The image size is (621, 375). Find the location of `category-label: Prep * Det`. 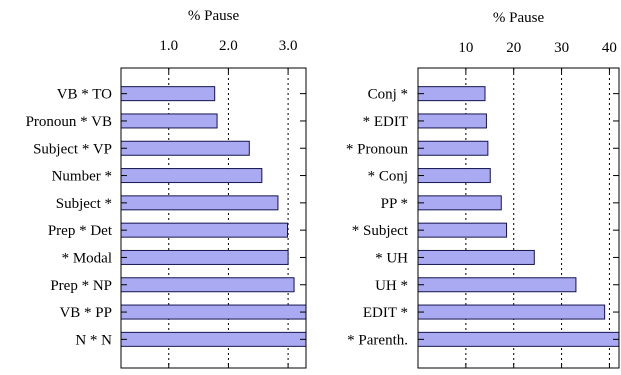

category-label: Prep * Det is located at coordinates (80, 231).